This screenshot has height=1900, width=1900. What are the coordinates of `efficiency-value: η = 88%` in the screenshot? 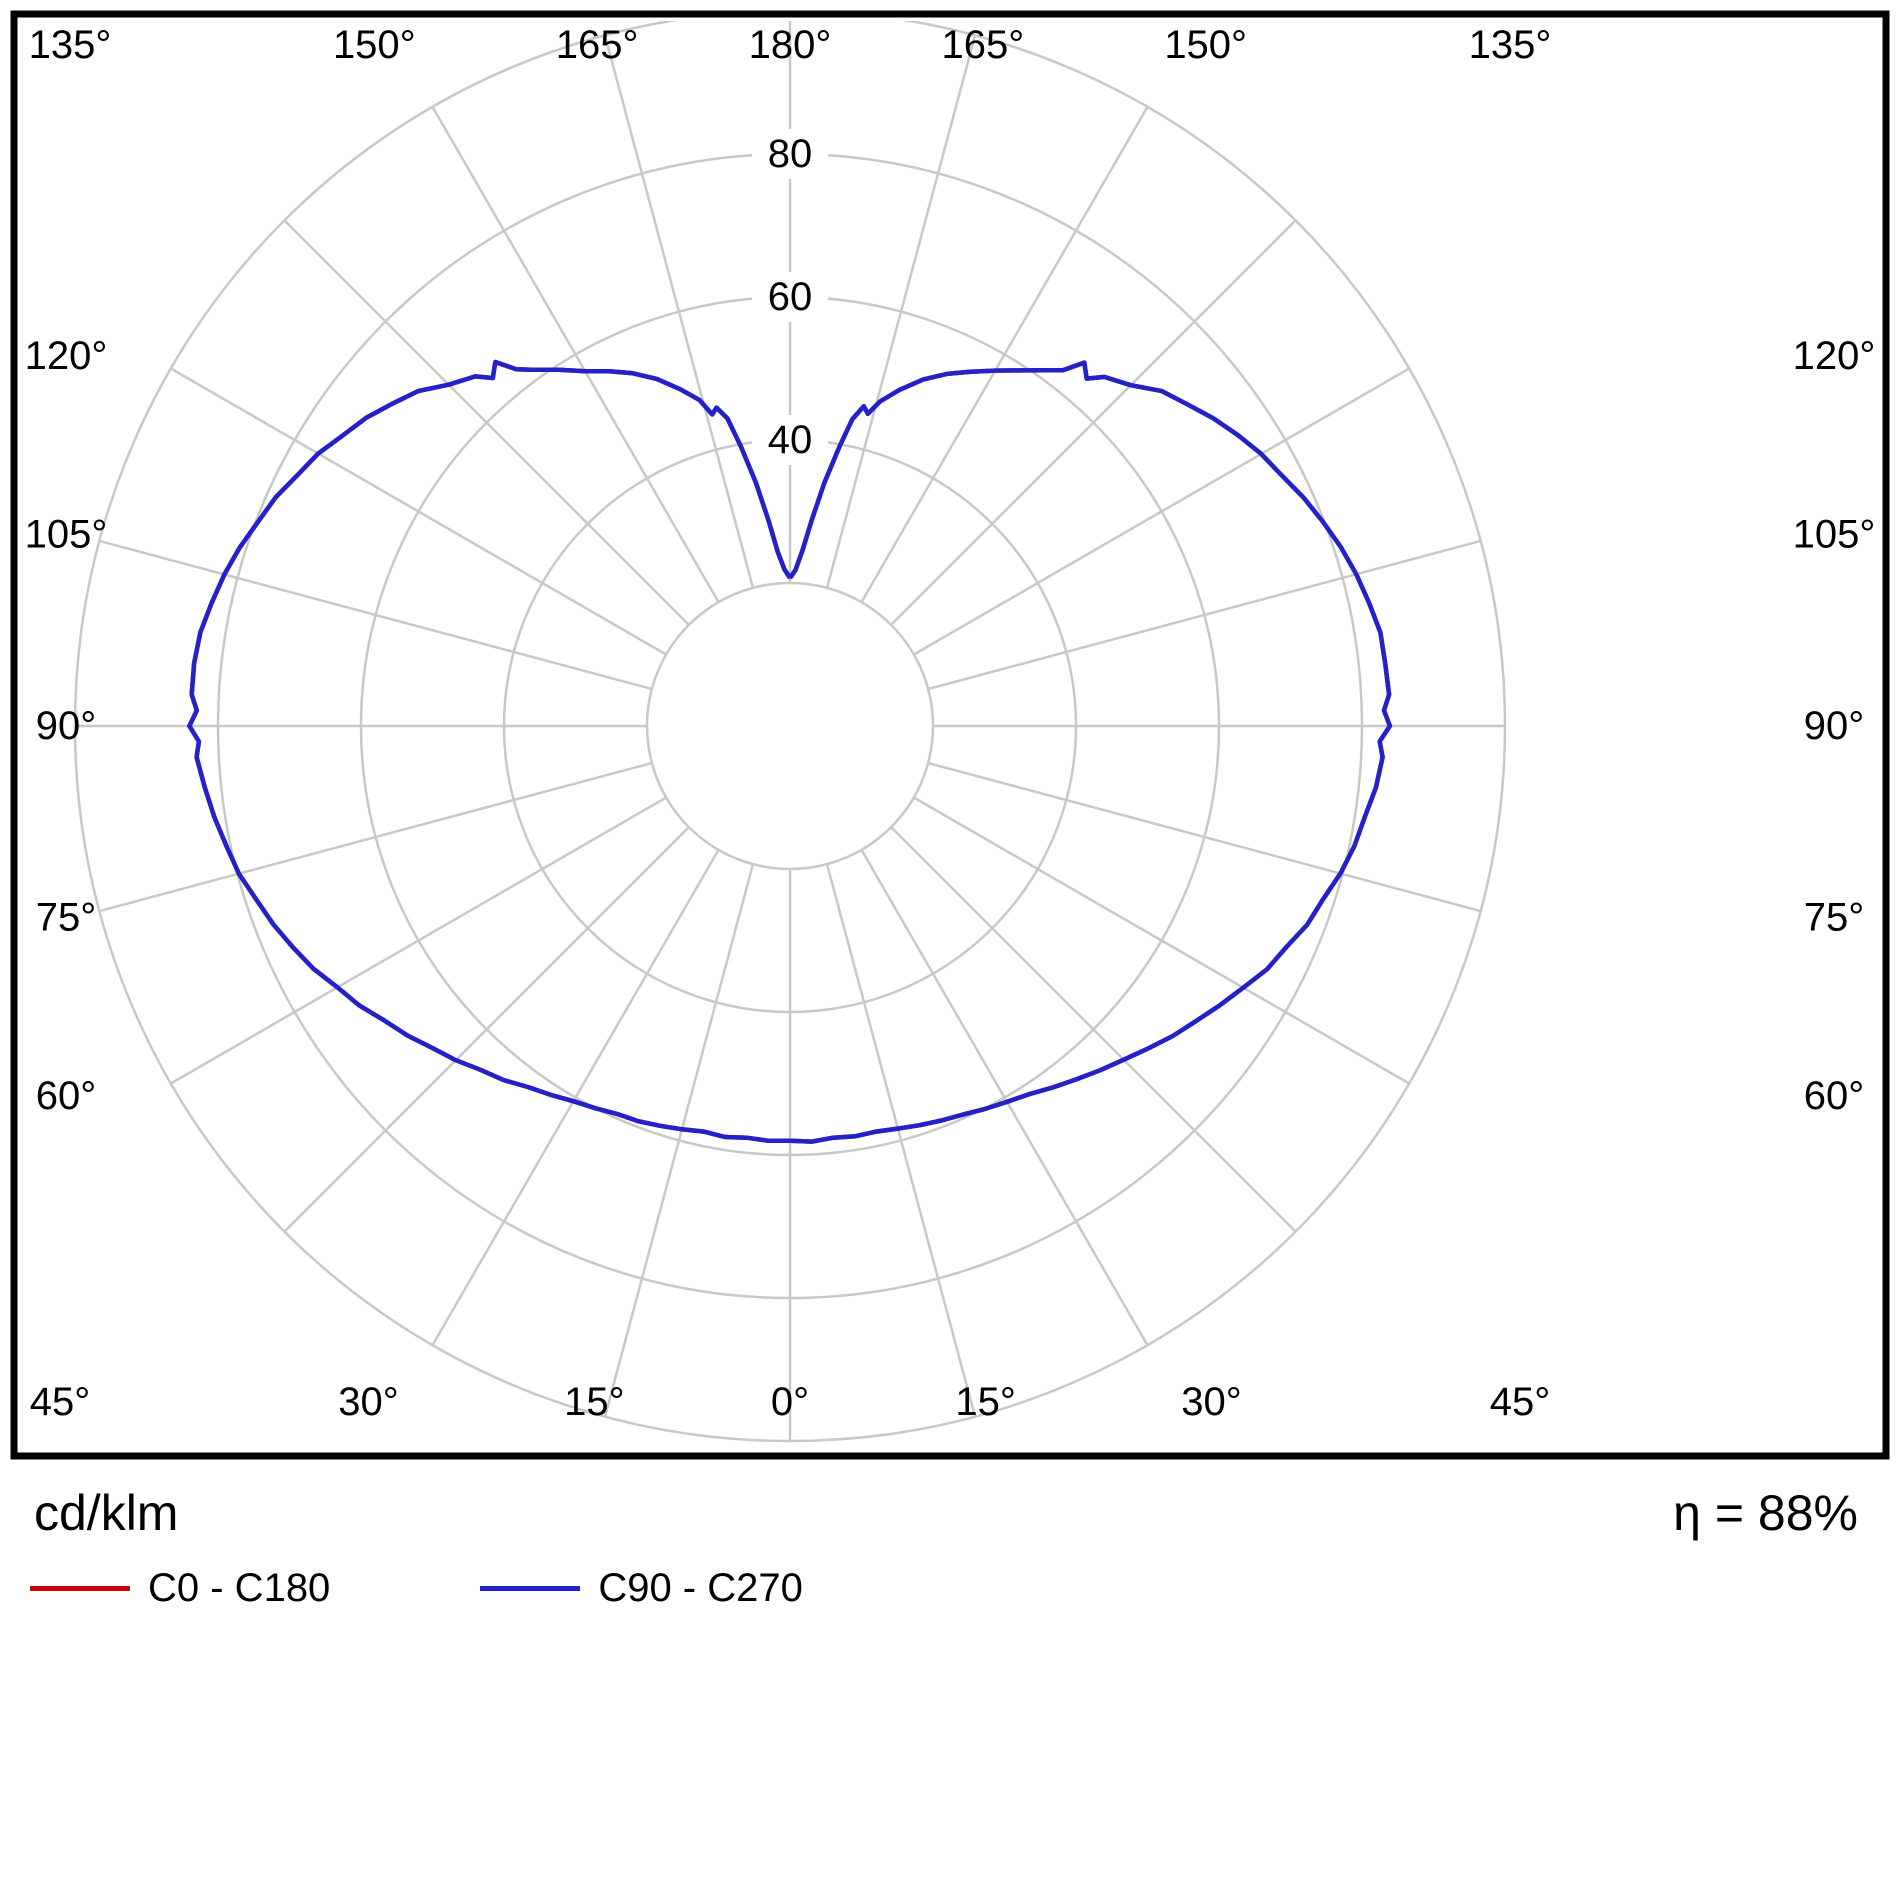 It's located at (1765, 1513).